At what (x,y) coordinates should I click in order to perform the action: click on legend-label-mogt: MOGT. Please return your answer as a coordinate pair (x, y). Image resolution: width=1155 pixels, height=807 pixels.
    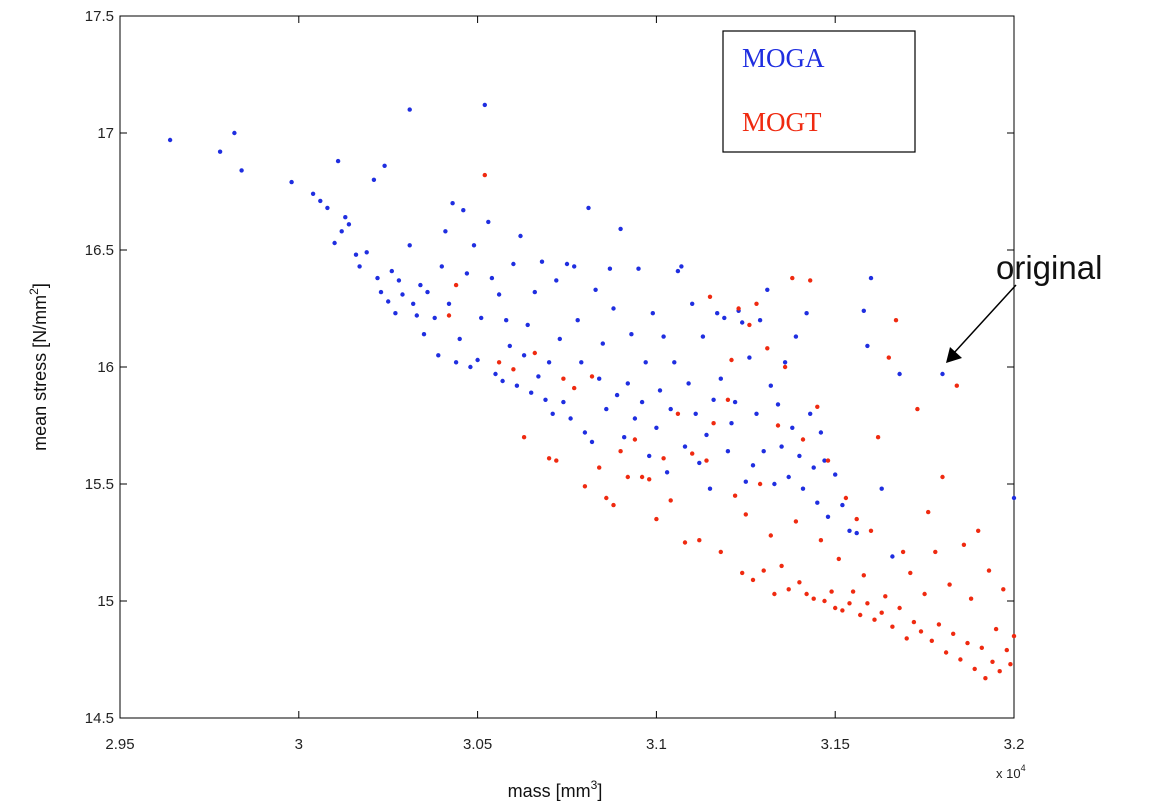
    Looking at the image, I should click on (782, 122).